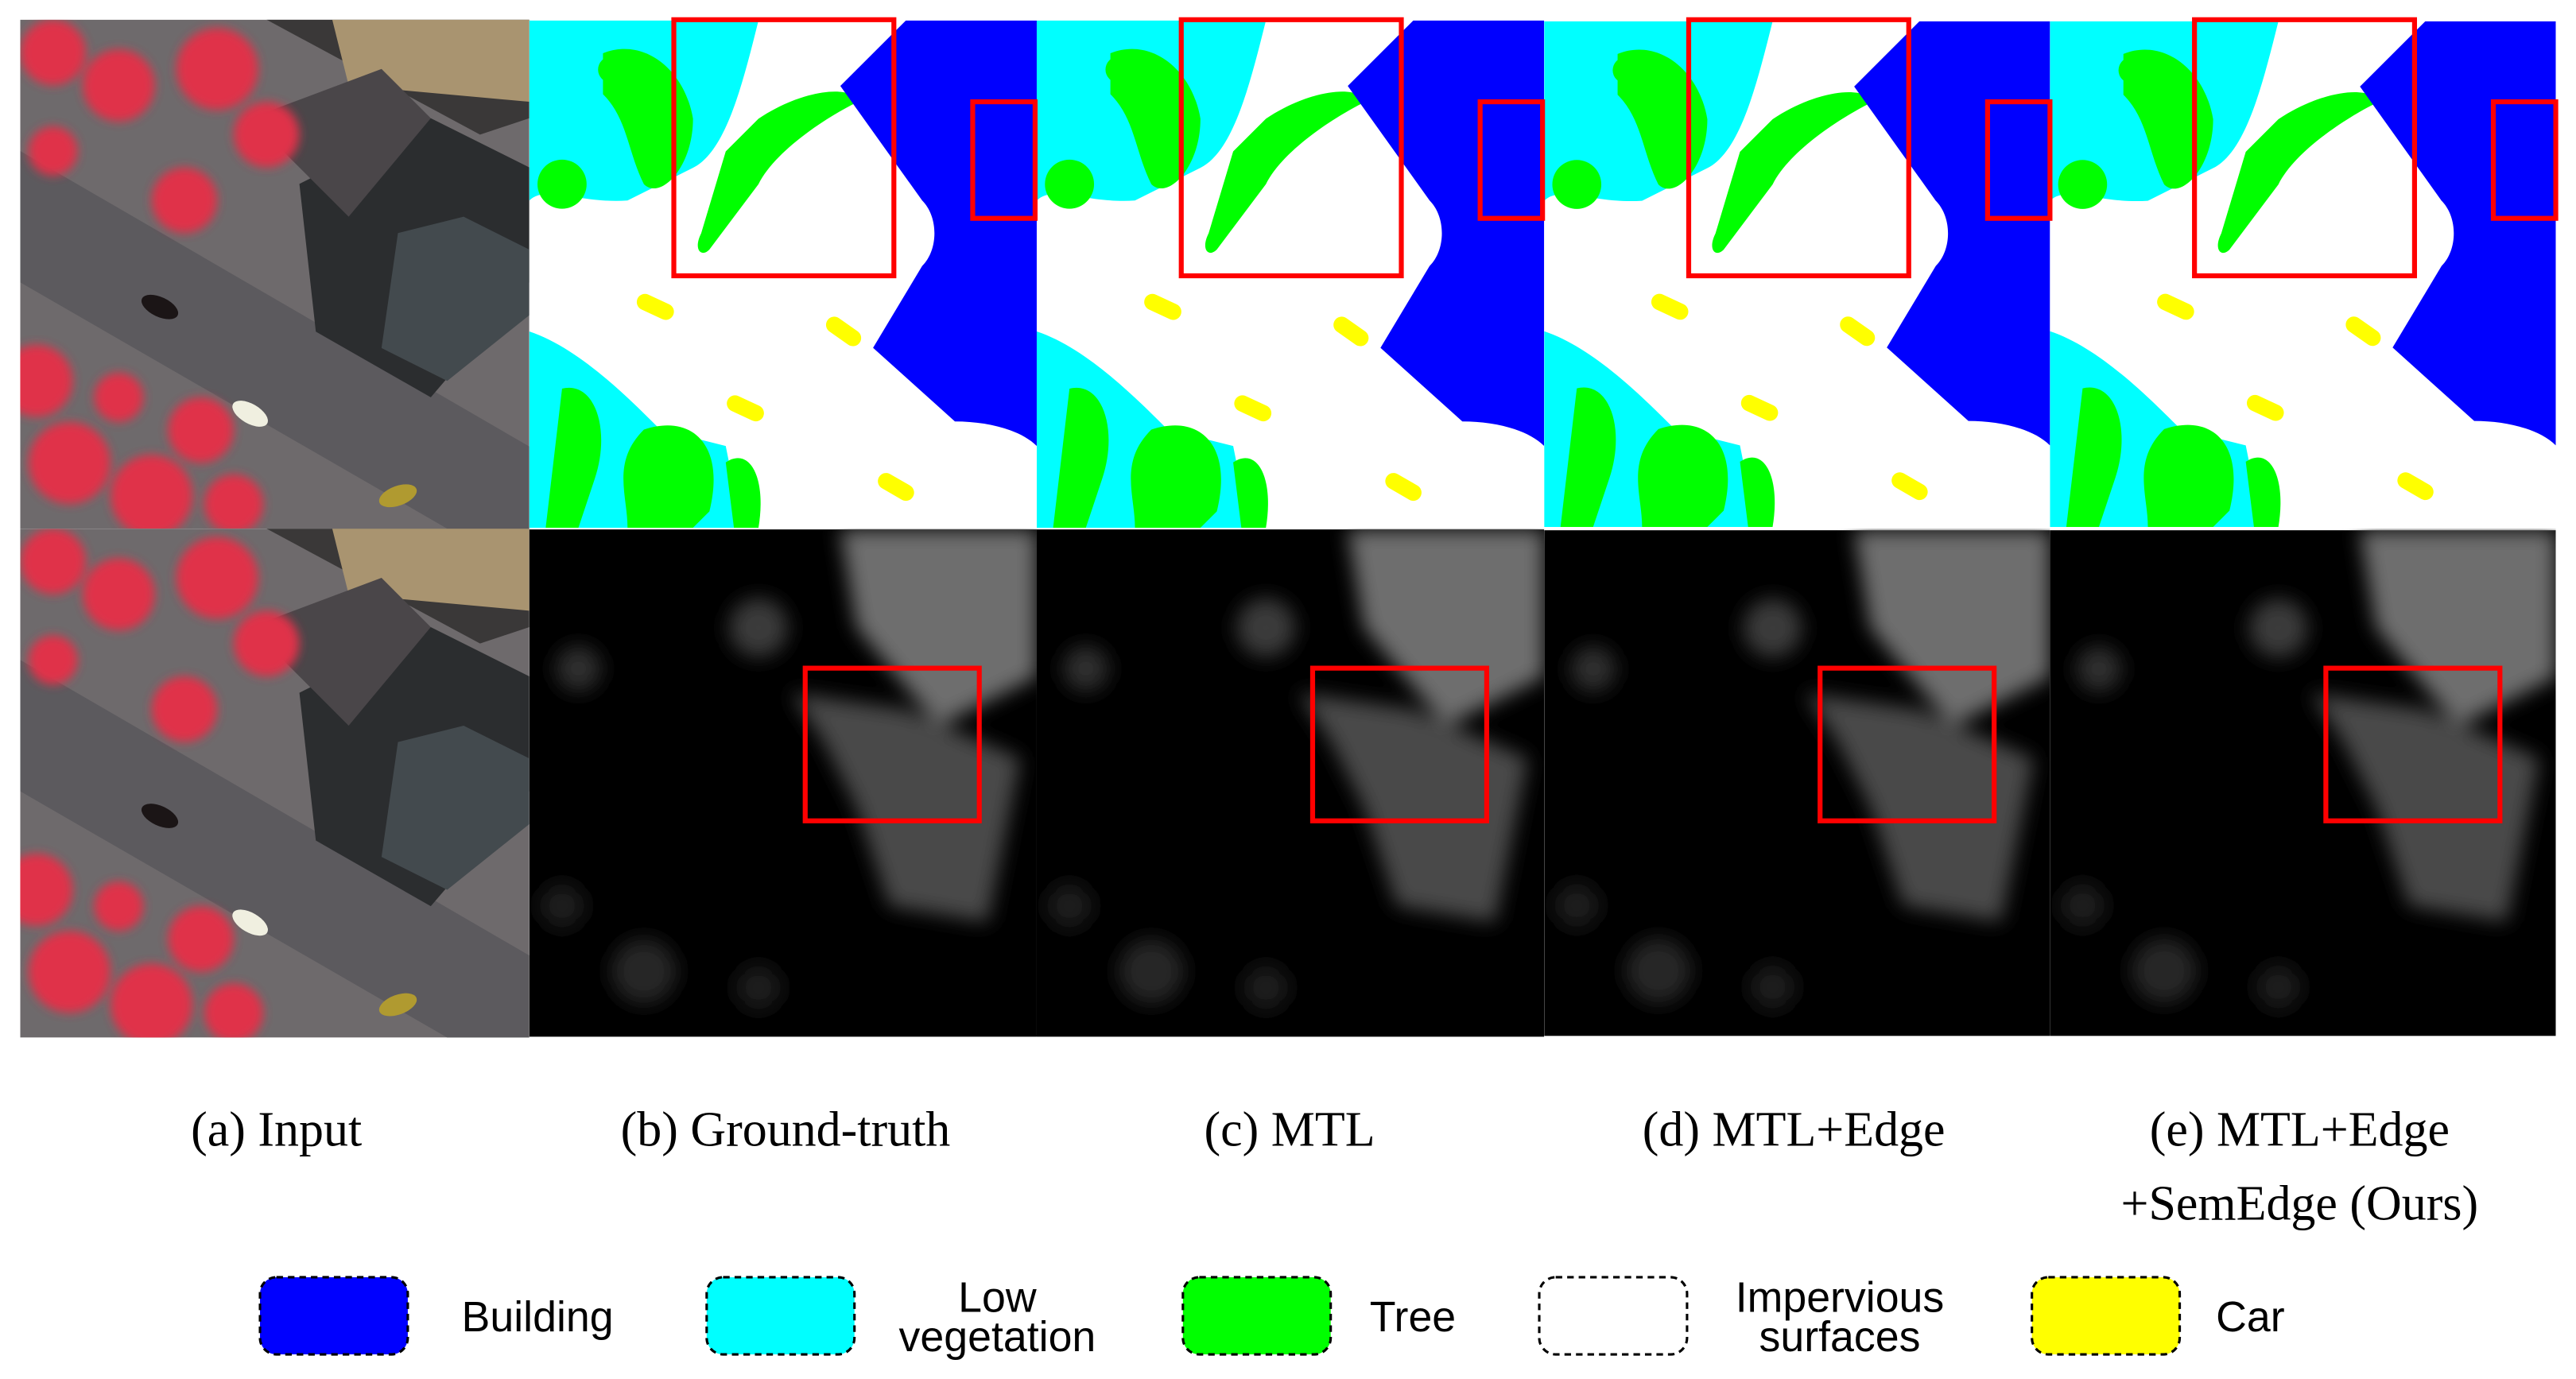  What do you see at coordinates (1290, 1130) in the screenshot?
I see `caption: (c) MTL` at bounding box center [1290, 1130].